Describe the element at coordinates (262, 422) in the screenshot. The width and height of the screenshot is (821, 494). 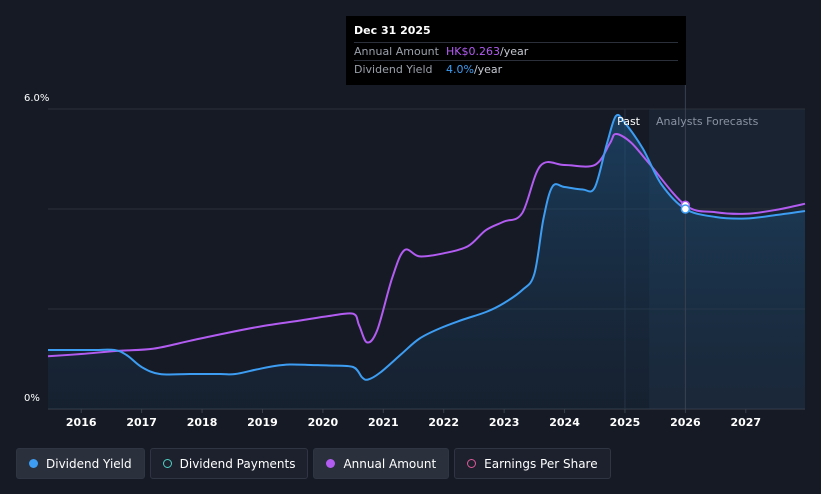
I see `x-tick-label: 2019` at that location.